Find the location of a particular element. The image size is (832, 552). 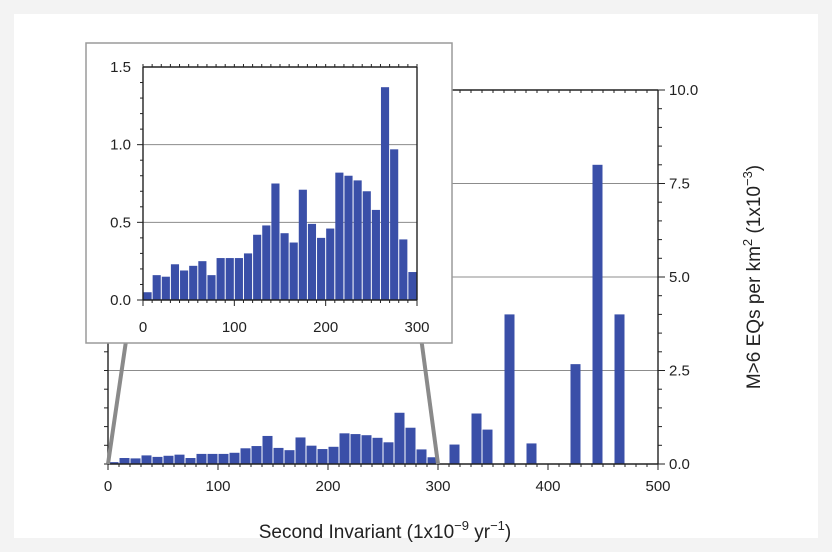

x-axis-label-text: Second Invariant (1x10 is located at coordinates (356, 532).